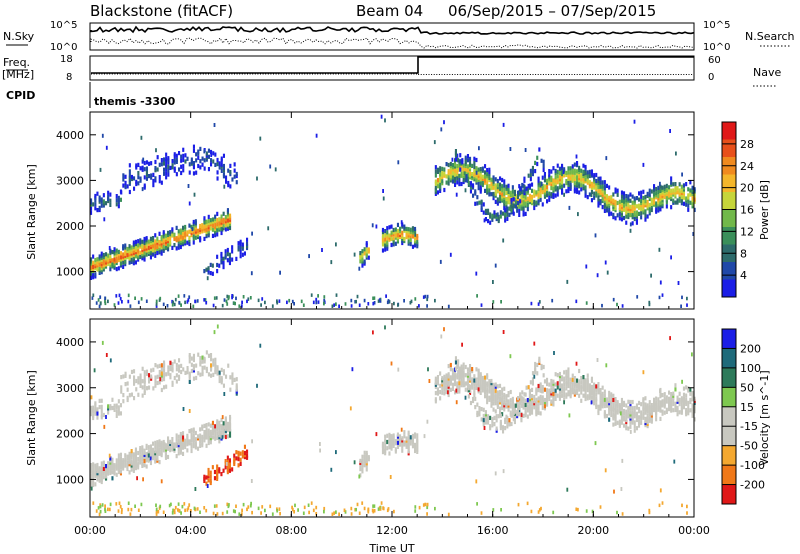 Image resolution: width=800 pixels, height=554 pixels. Describe the element at coordinates (191, 530) in the screenshot. I see `x-tick-label: 04:00` at that location.